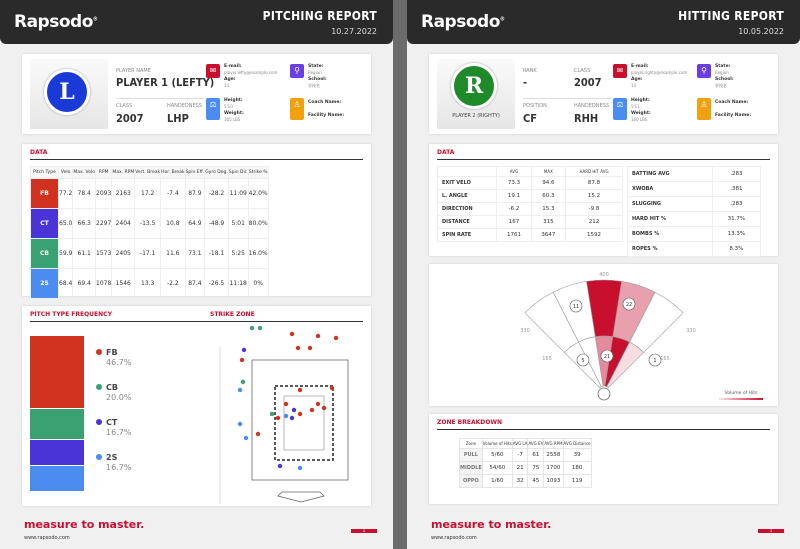 The height and width of the screenshot is (549, 800). What do you see at coordinates (497, 443) in the screenshot?
I see `column-header: Volume of Hits` at bounding box center [497, 443].